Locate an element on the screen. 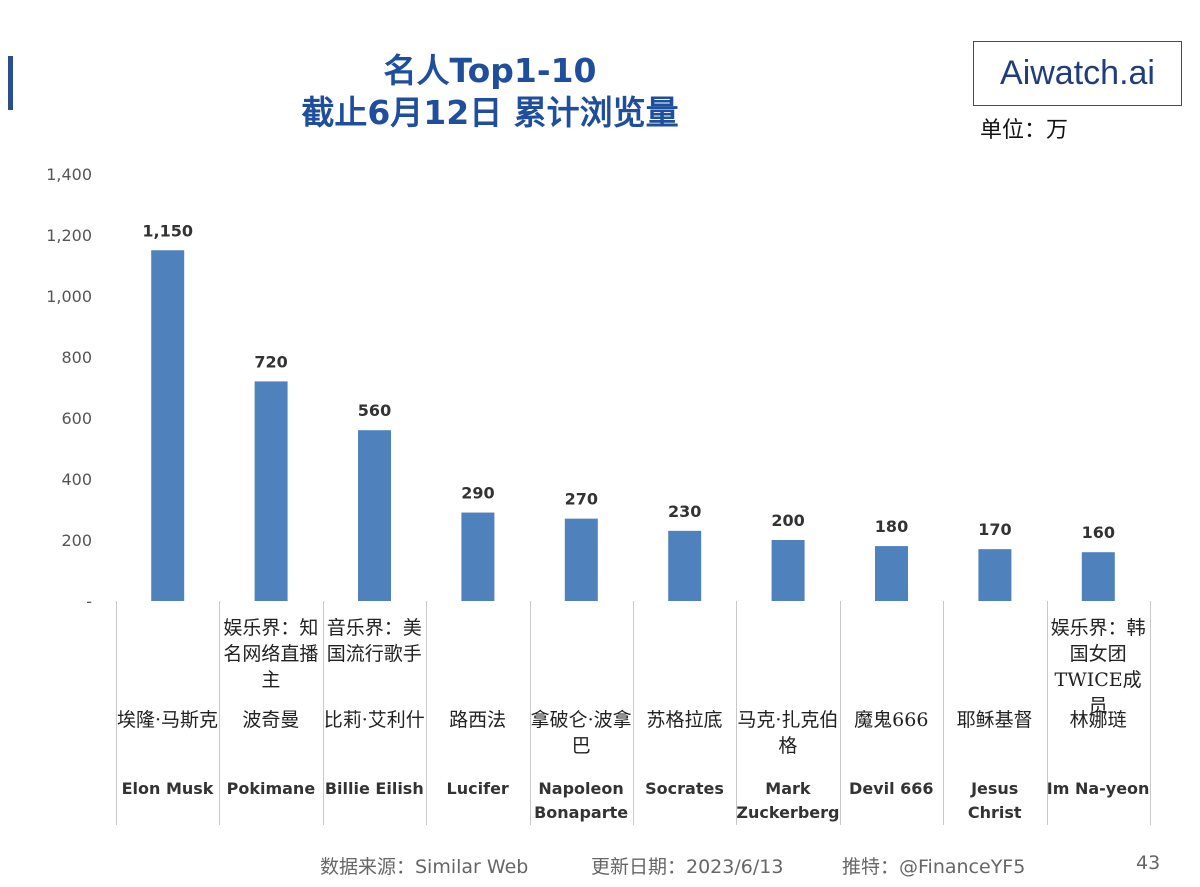 This screenshot has width=1200, height=887. y-tick-label: 1,200 is located at coordinates (69, 235).